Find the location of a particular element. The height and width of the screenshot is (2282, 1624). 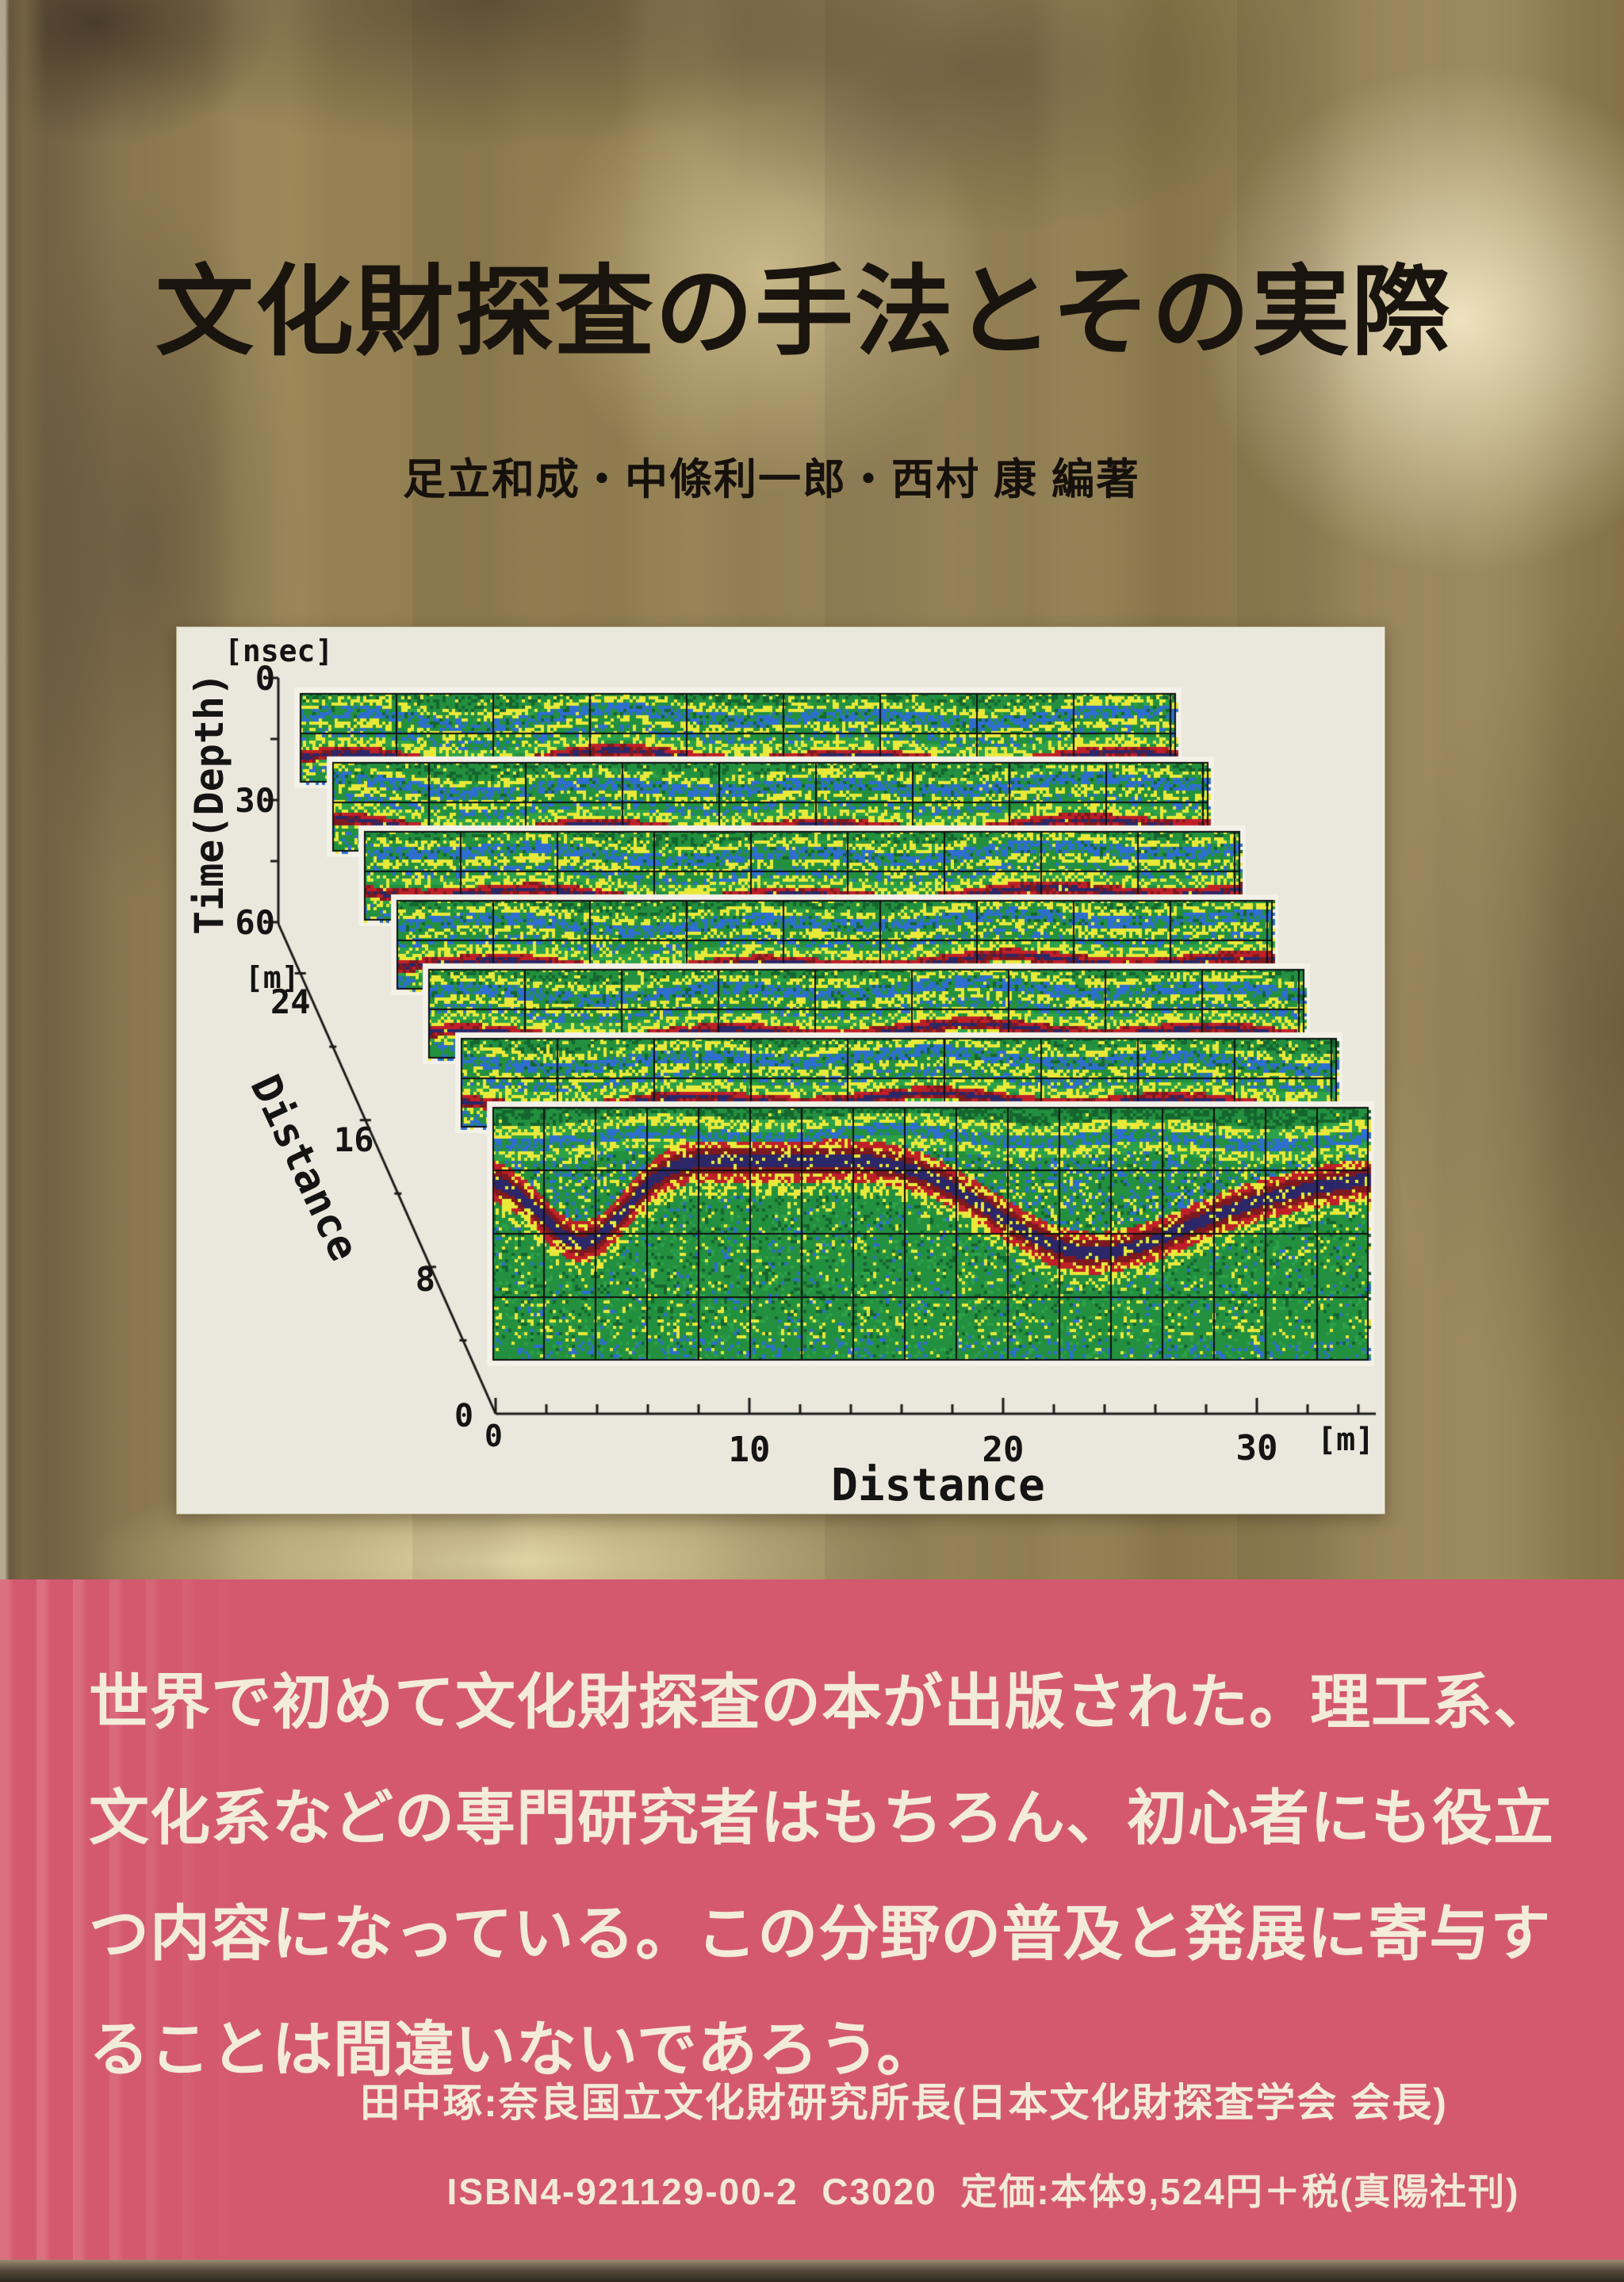

x-tick-20: 20 is located at coordinates (1003, 1450).